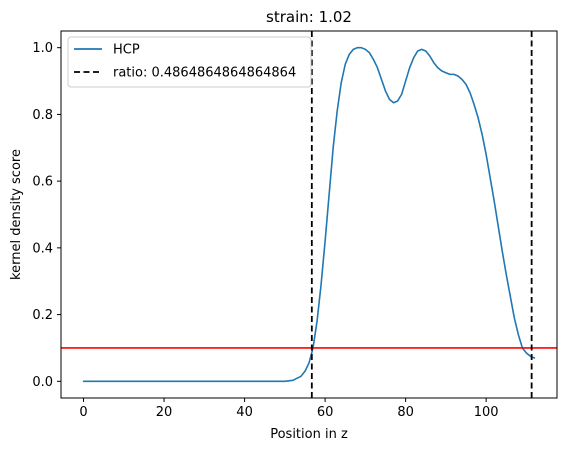 Image resolution: width=567 pixels, height=458 pixels. What do you see at coordinates (309, 434) in the screenshot?
I see `x-axis-label: Position in z` at bounding box center [309, 434].